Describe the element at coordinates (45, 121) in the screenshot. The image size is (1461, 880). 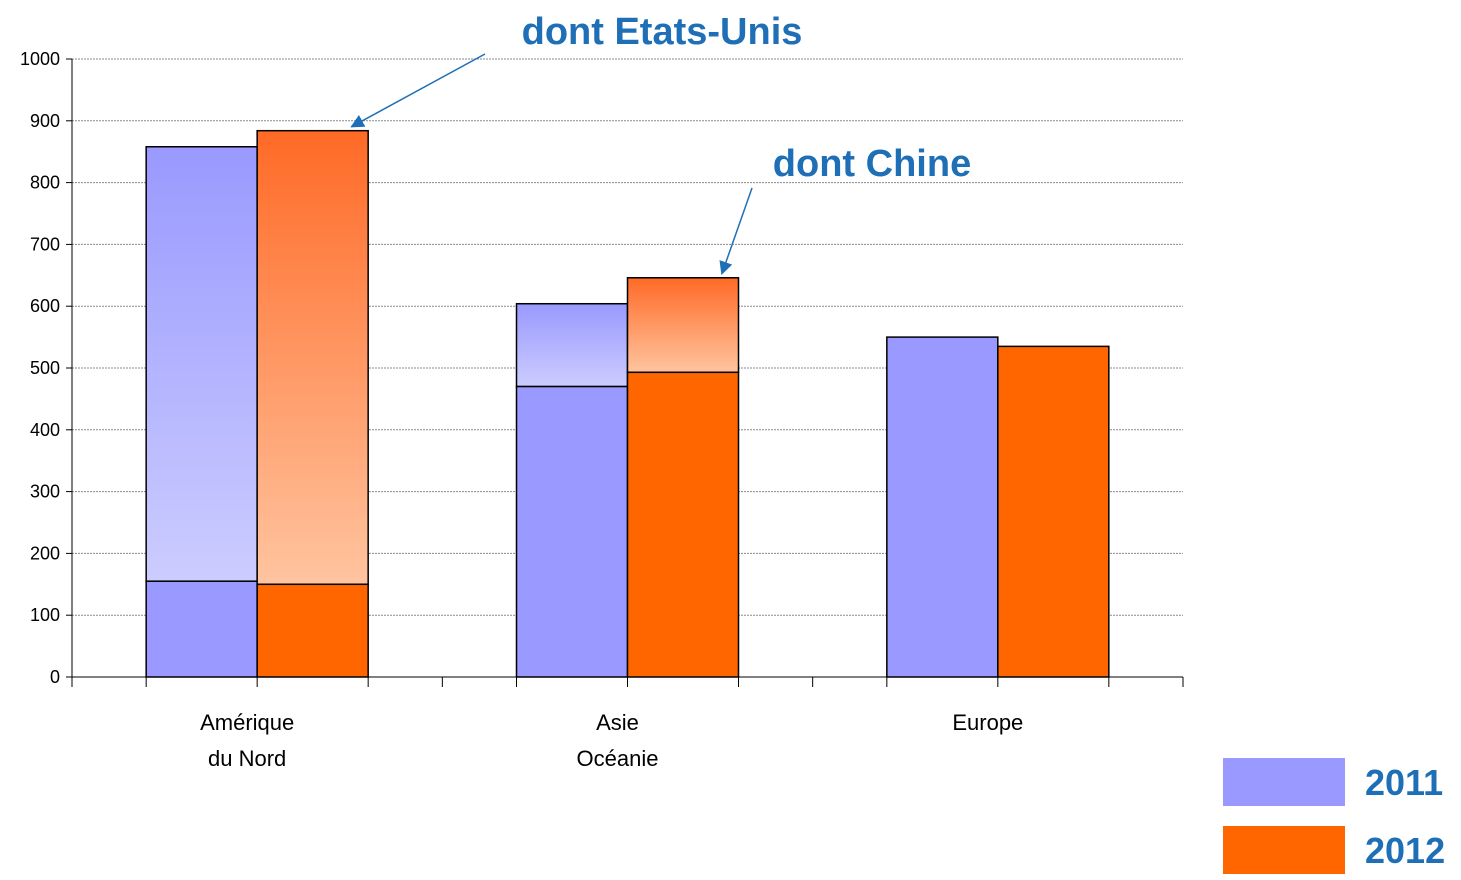
I see `y-tick-label: 900` at that location.